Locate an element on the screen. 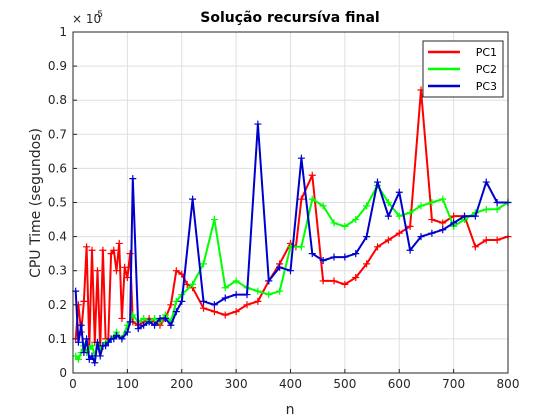  x-tick-label: 700 is located at coordinates (453, 384).